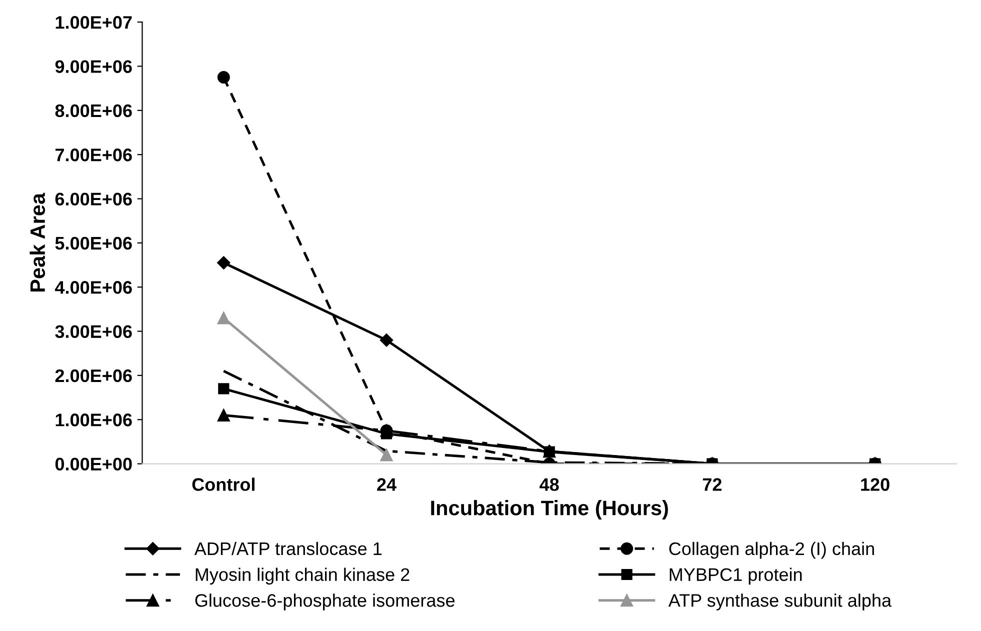  Describe the element at coordinates (93, 199) in the screenshot. I see `y-tick-label: 6.00E+06` at that location.